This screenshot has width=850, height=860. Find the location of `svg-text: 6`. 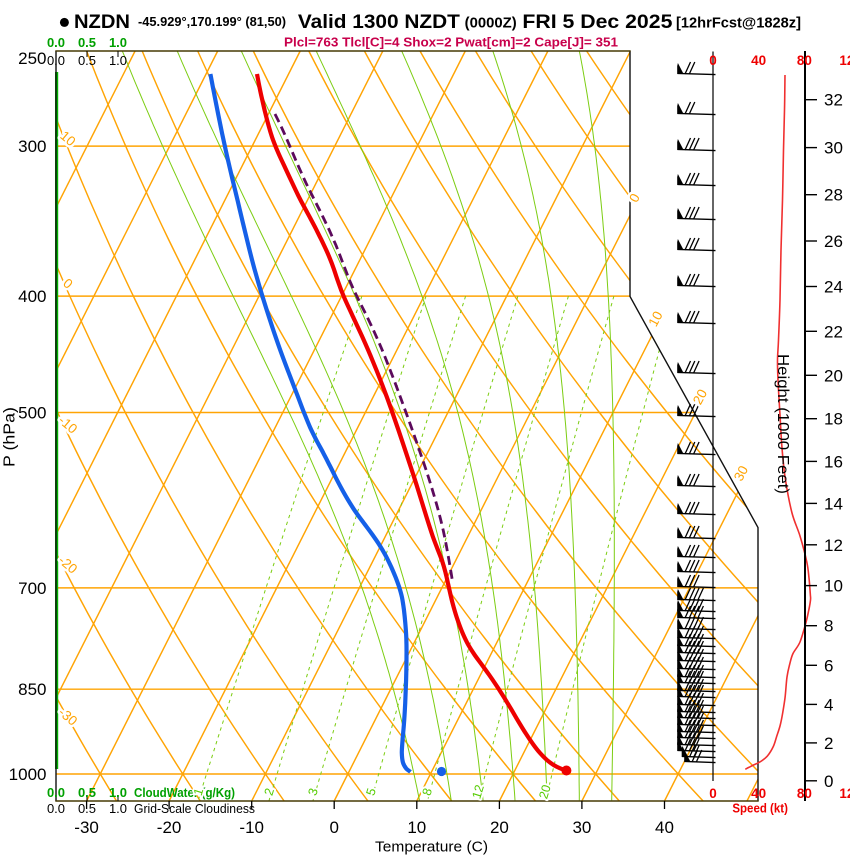

svg-text: 6 is located at coordinates (828, 665).